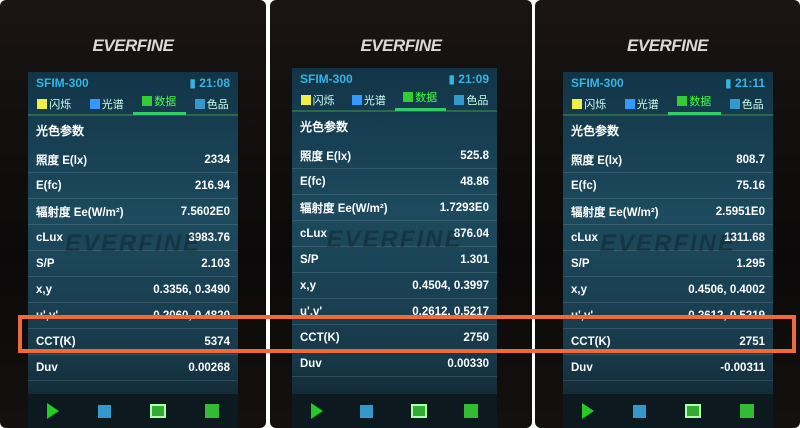 The height and width of the screenshot is (428, 800). Describe the element at coordinates (744, 237) in the screenshot. I see `row-value: 1311.68` at that location.